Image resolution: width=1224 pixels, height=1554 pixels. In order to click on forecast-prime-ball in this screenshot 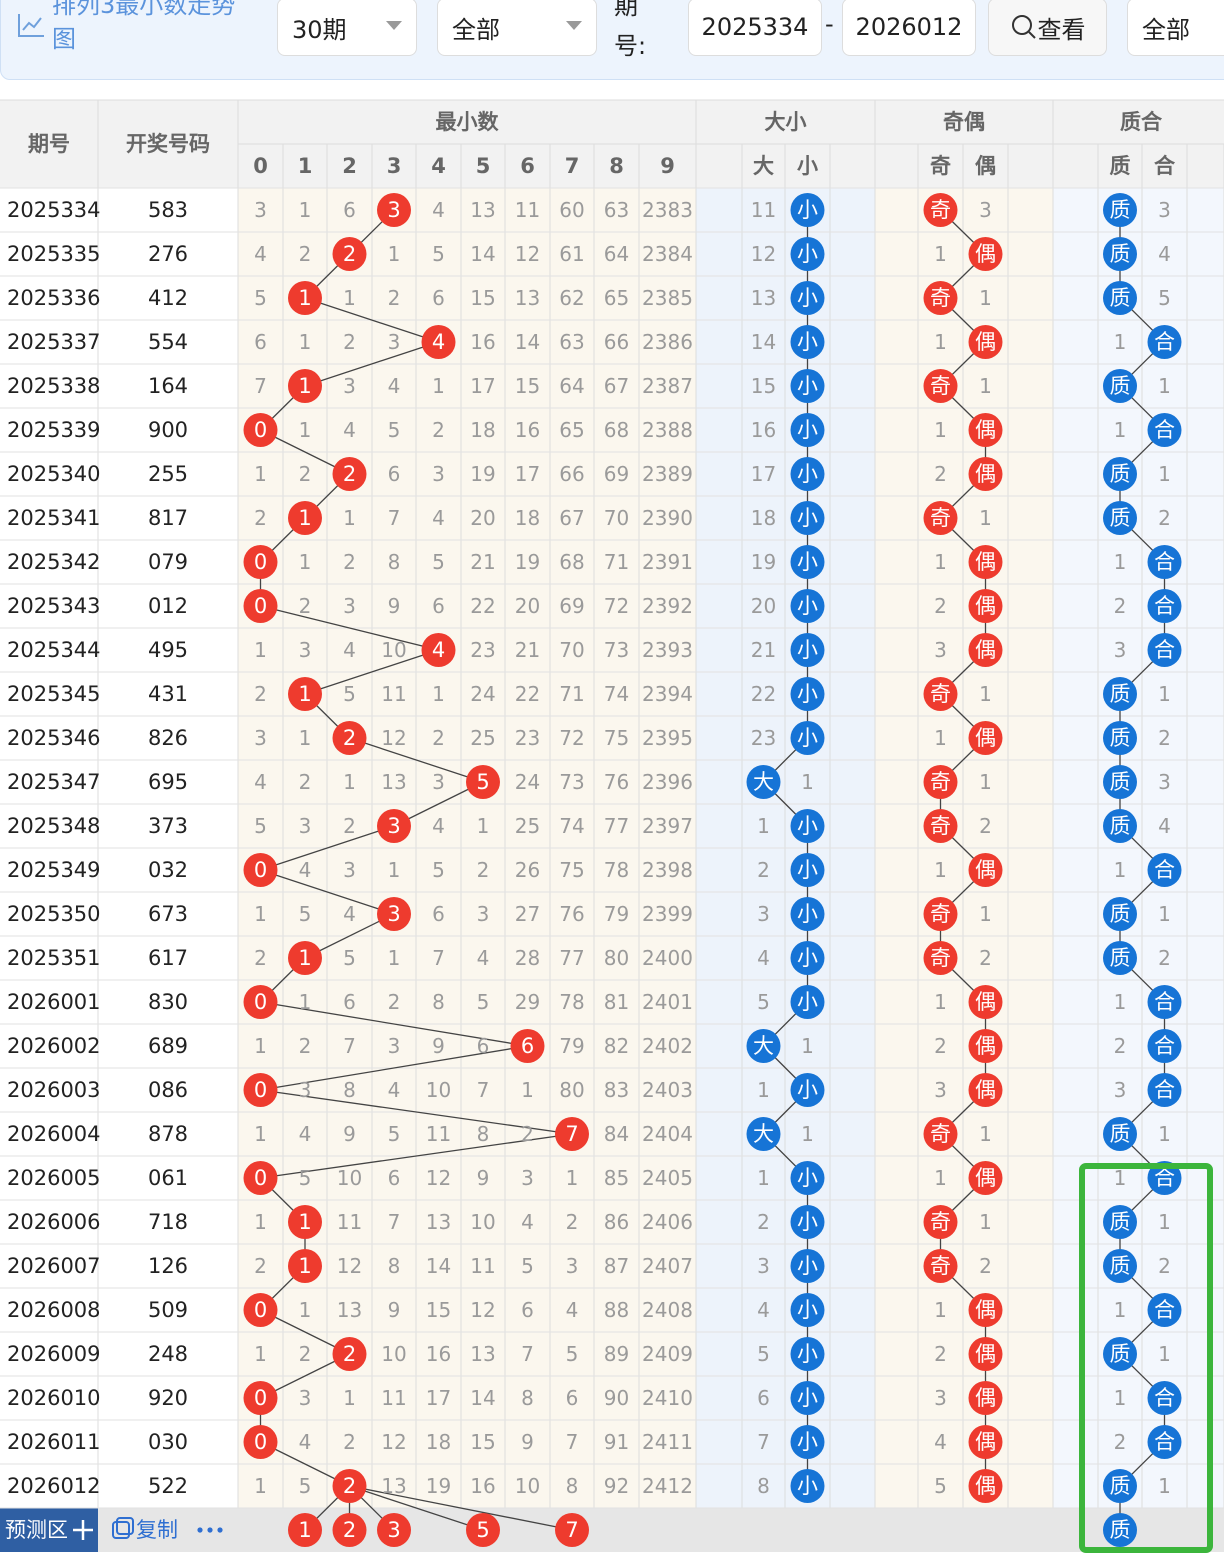, I will do `click(1120, 1530)`.